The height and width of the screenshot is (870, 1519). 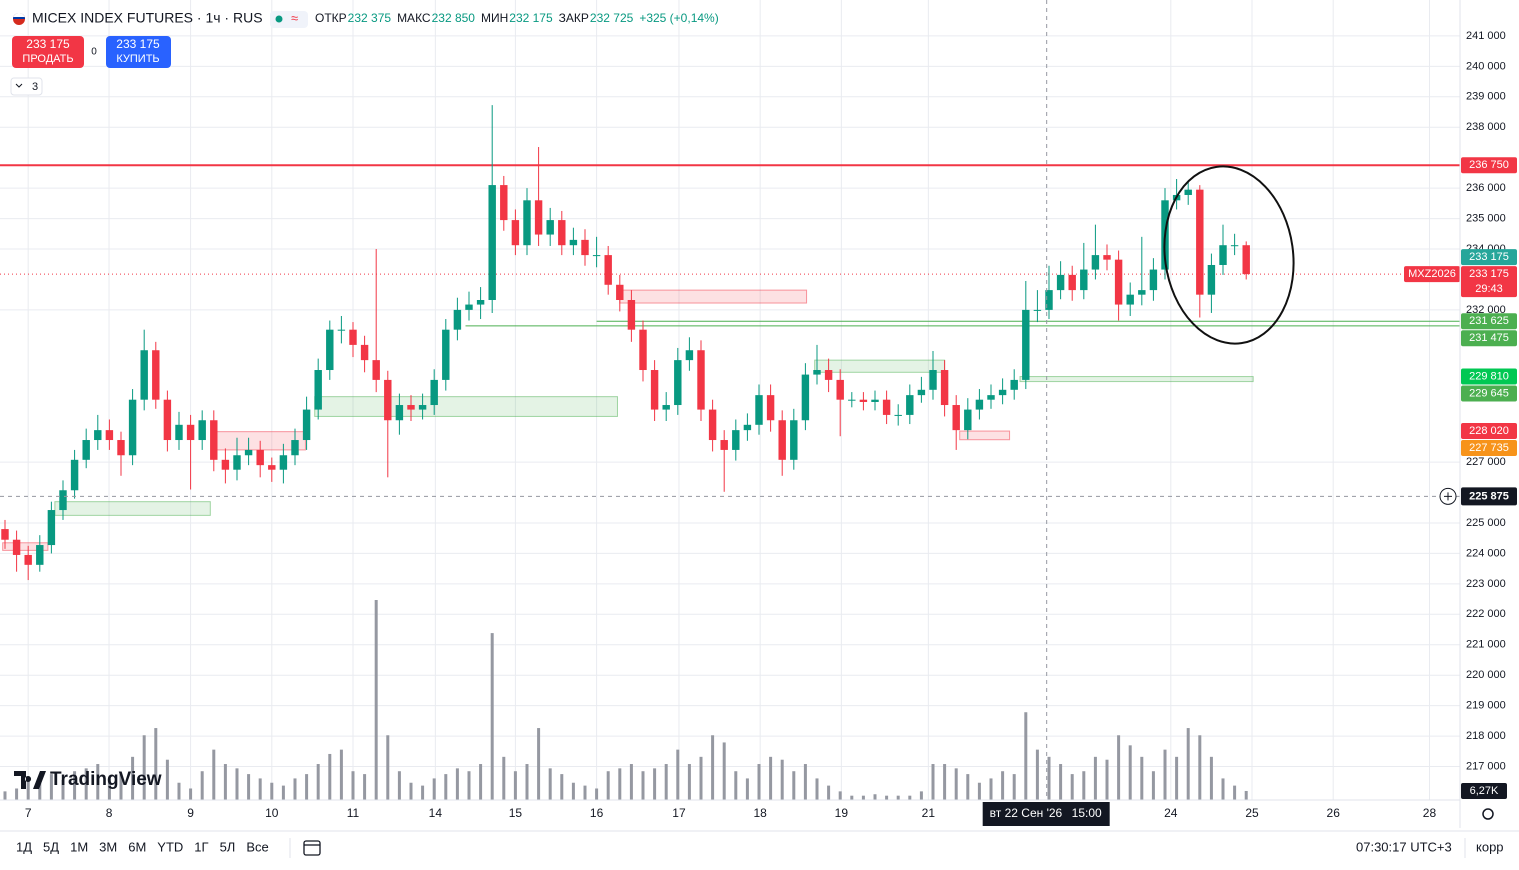 I want to click on price-tag, so click(x=1489, y=393).